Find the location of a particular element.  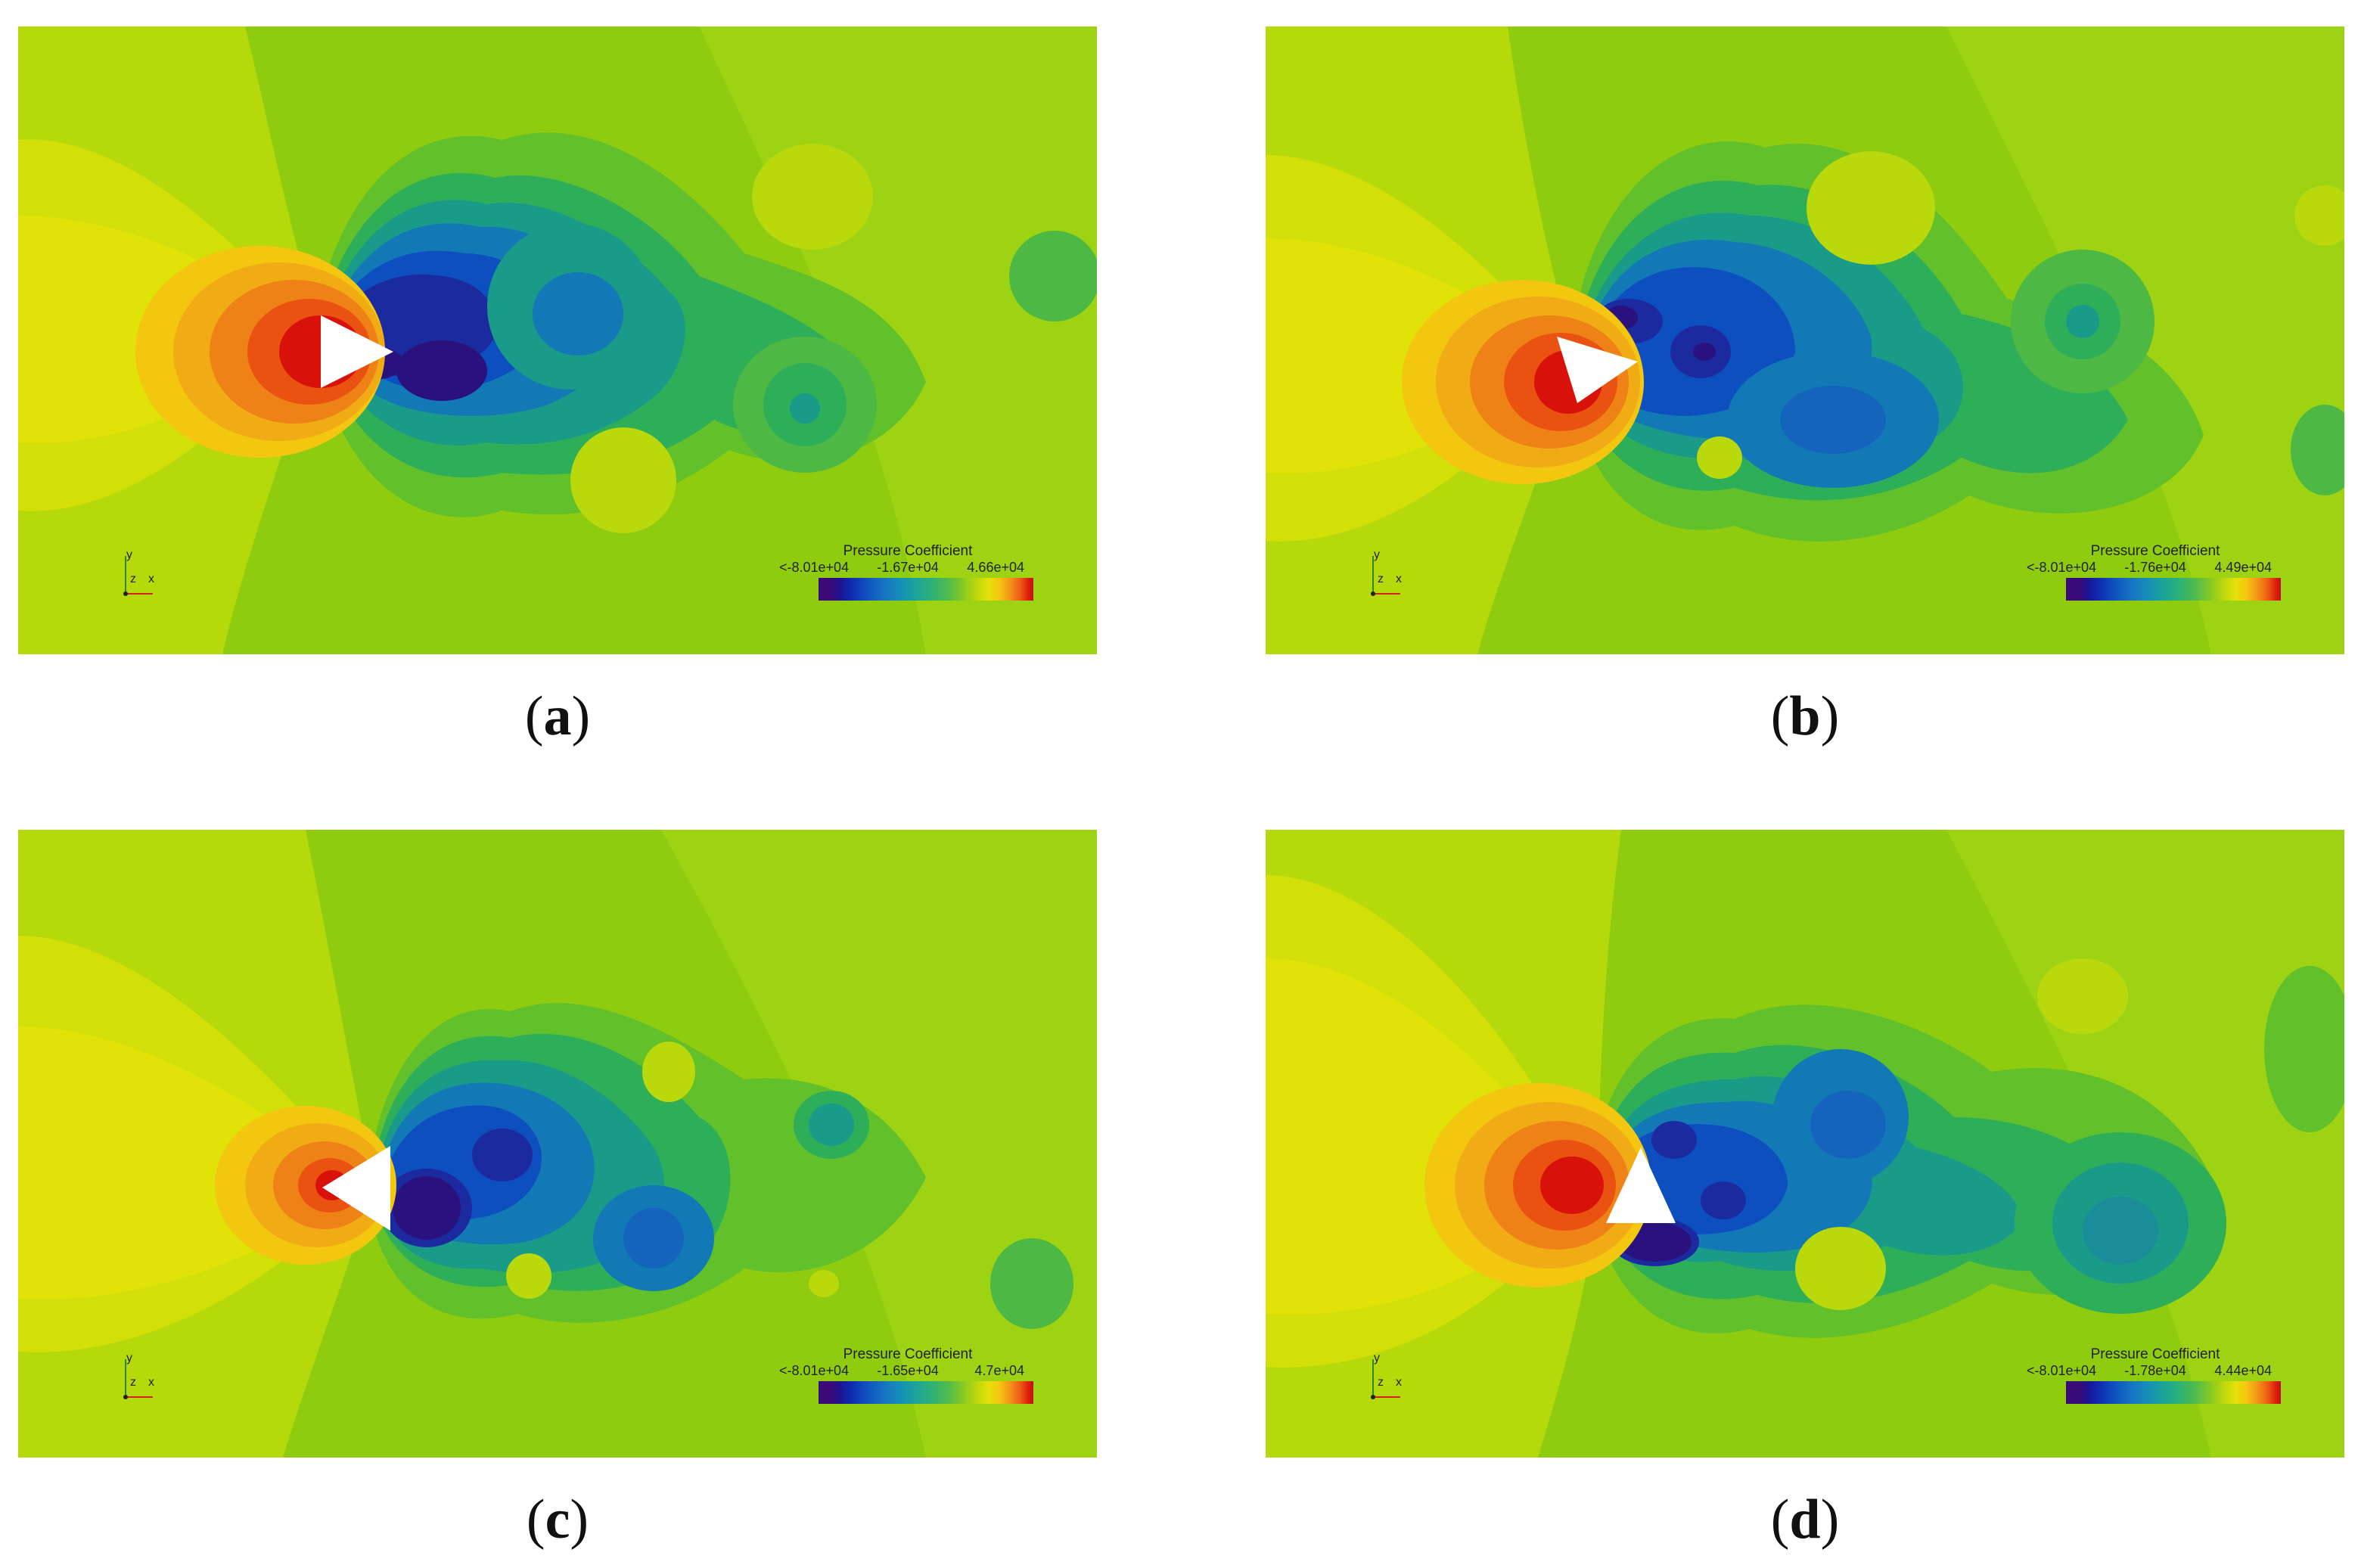

legend-mid-value: -1.65e+04 is located at coordinates (908, 1370).